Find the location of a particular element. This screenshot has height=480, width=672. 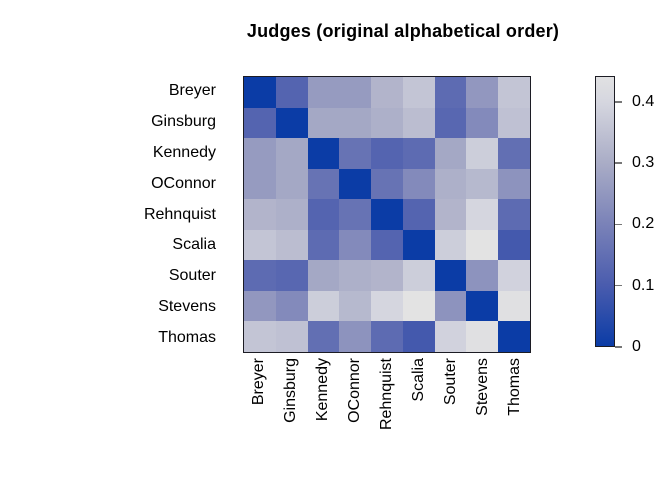

x-axis-label: Kennedy is located at coordinates (322, 390).